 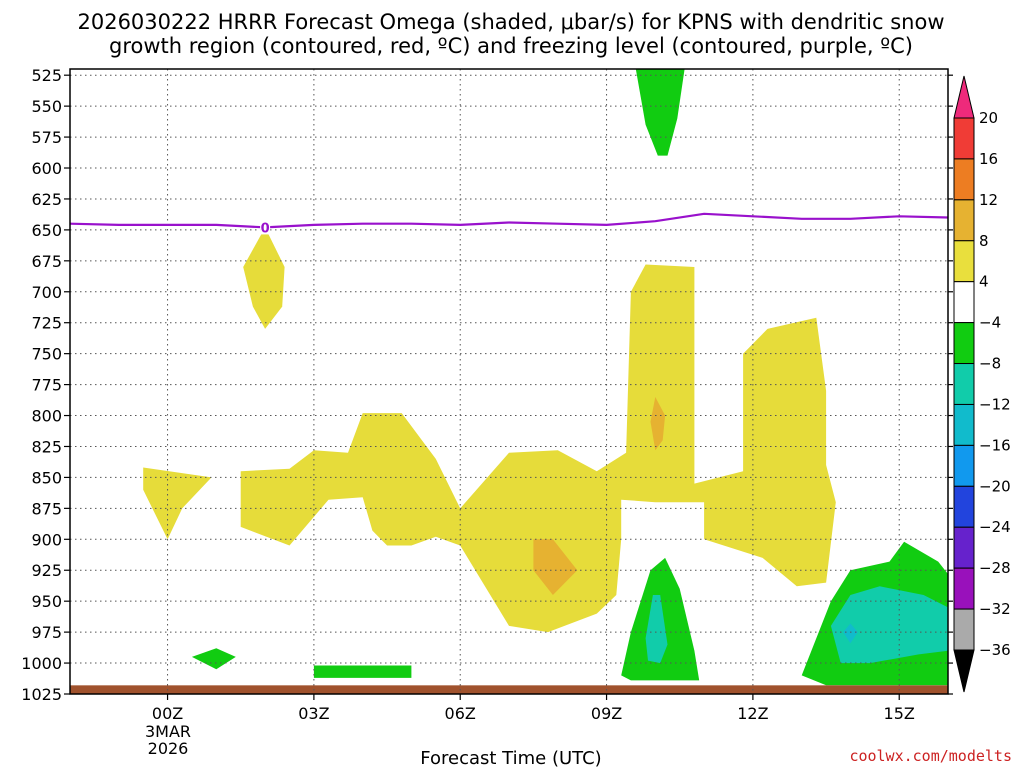 What do you see at coordinates (964, 97) in the screenshot?
I see `colorbar-top-arrow` at bounding box center [964, 97].